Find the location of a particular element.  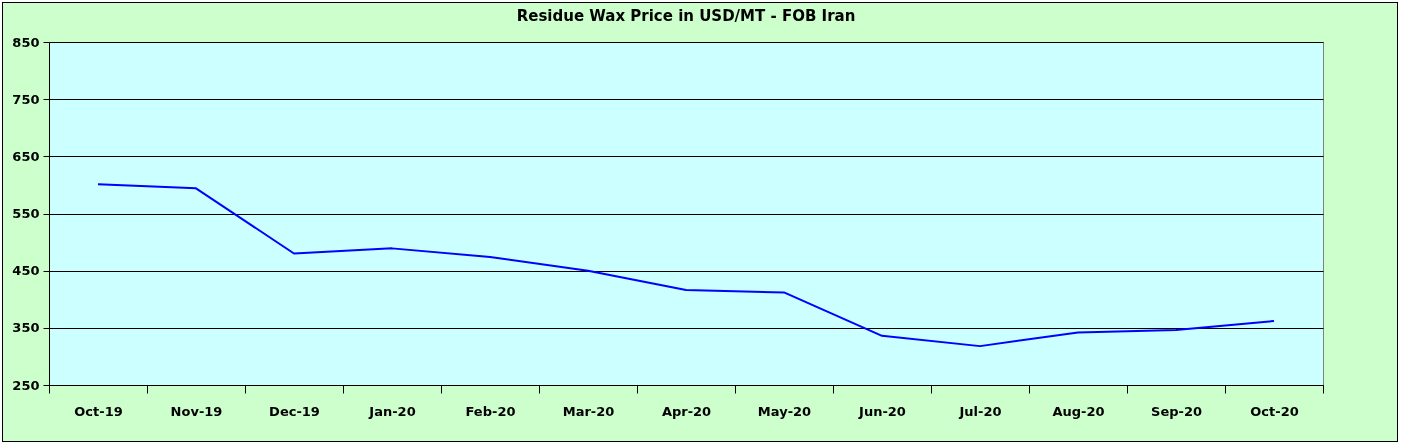

x-tick-label: May-20 is located at coordinates (784, 411).